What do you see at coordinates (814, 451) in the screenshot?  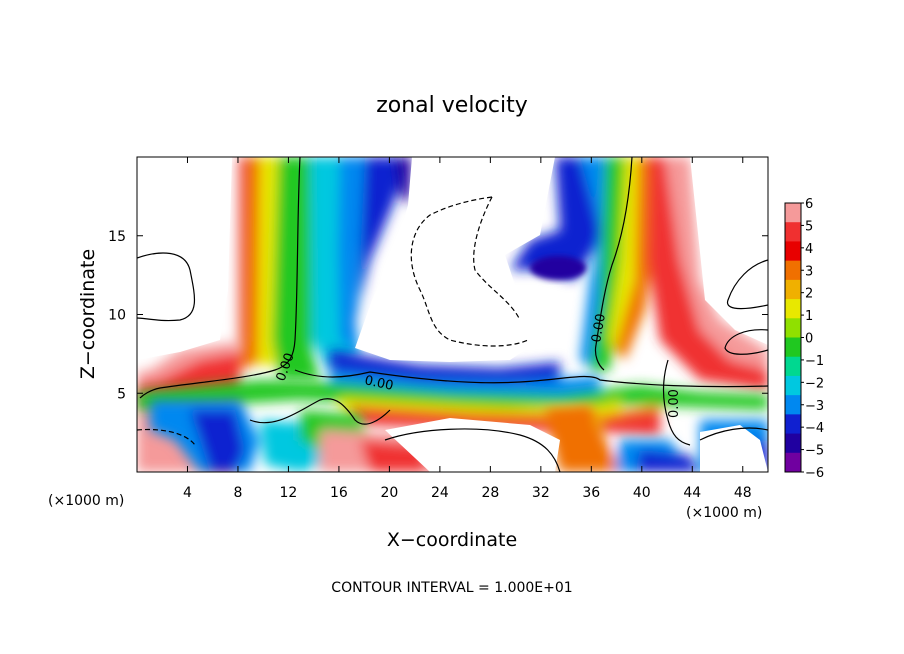 I see `colorbar-label: −5` at bounding box center [814, 451].